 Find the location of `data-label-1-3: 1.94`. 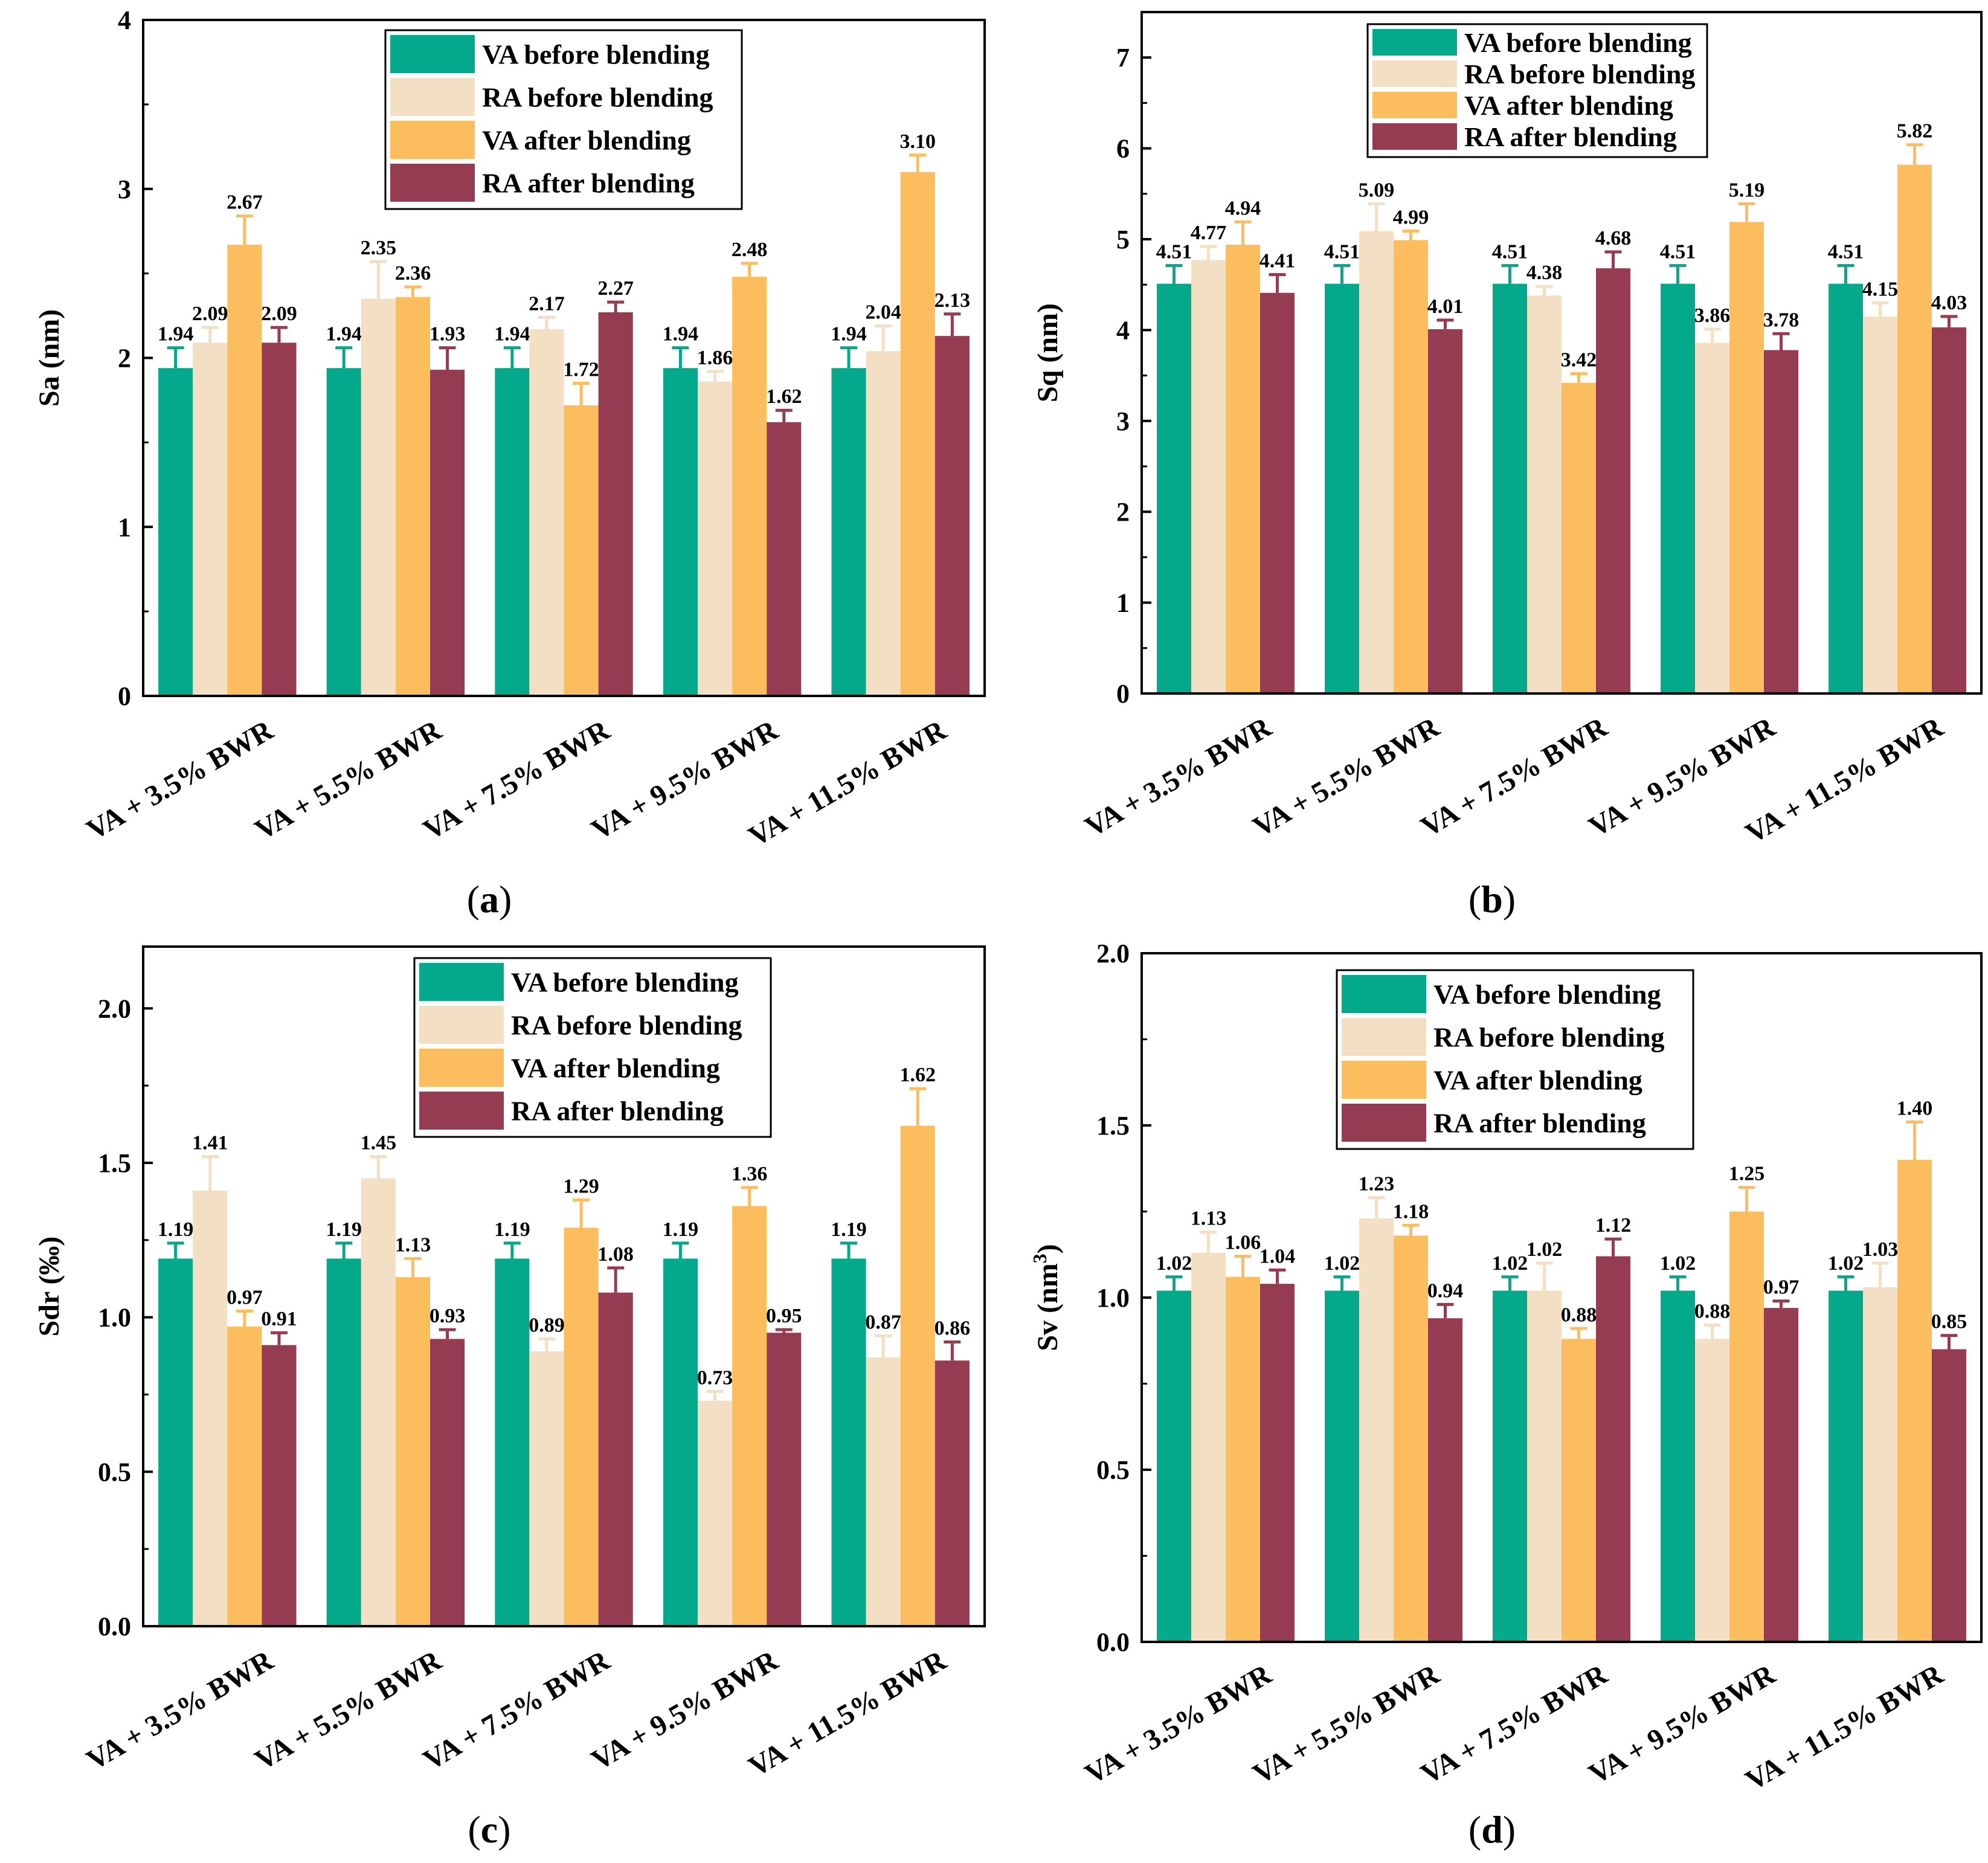

data-label-1-3: 1.94 is located at coordinates (512, 334).